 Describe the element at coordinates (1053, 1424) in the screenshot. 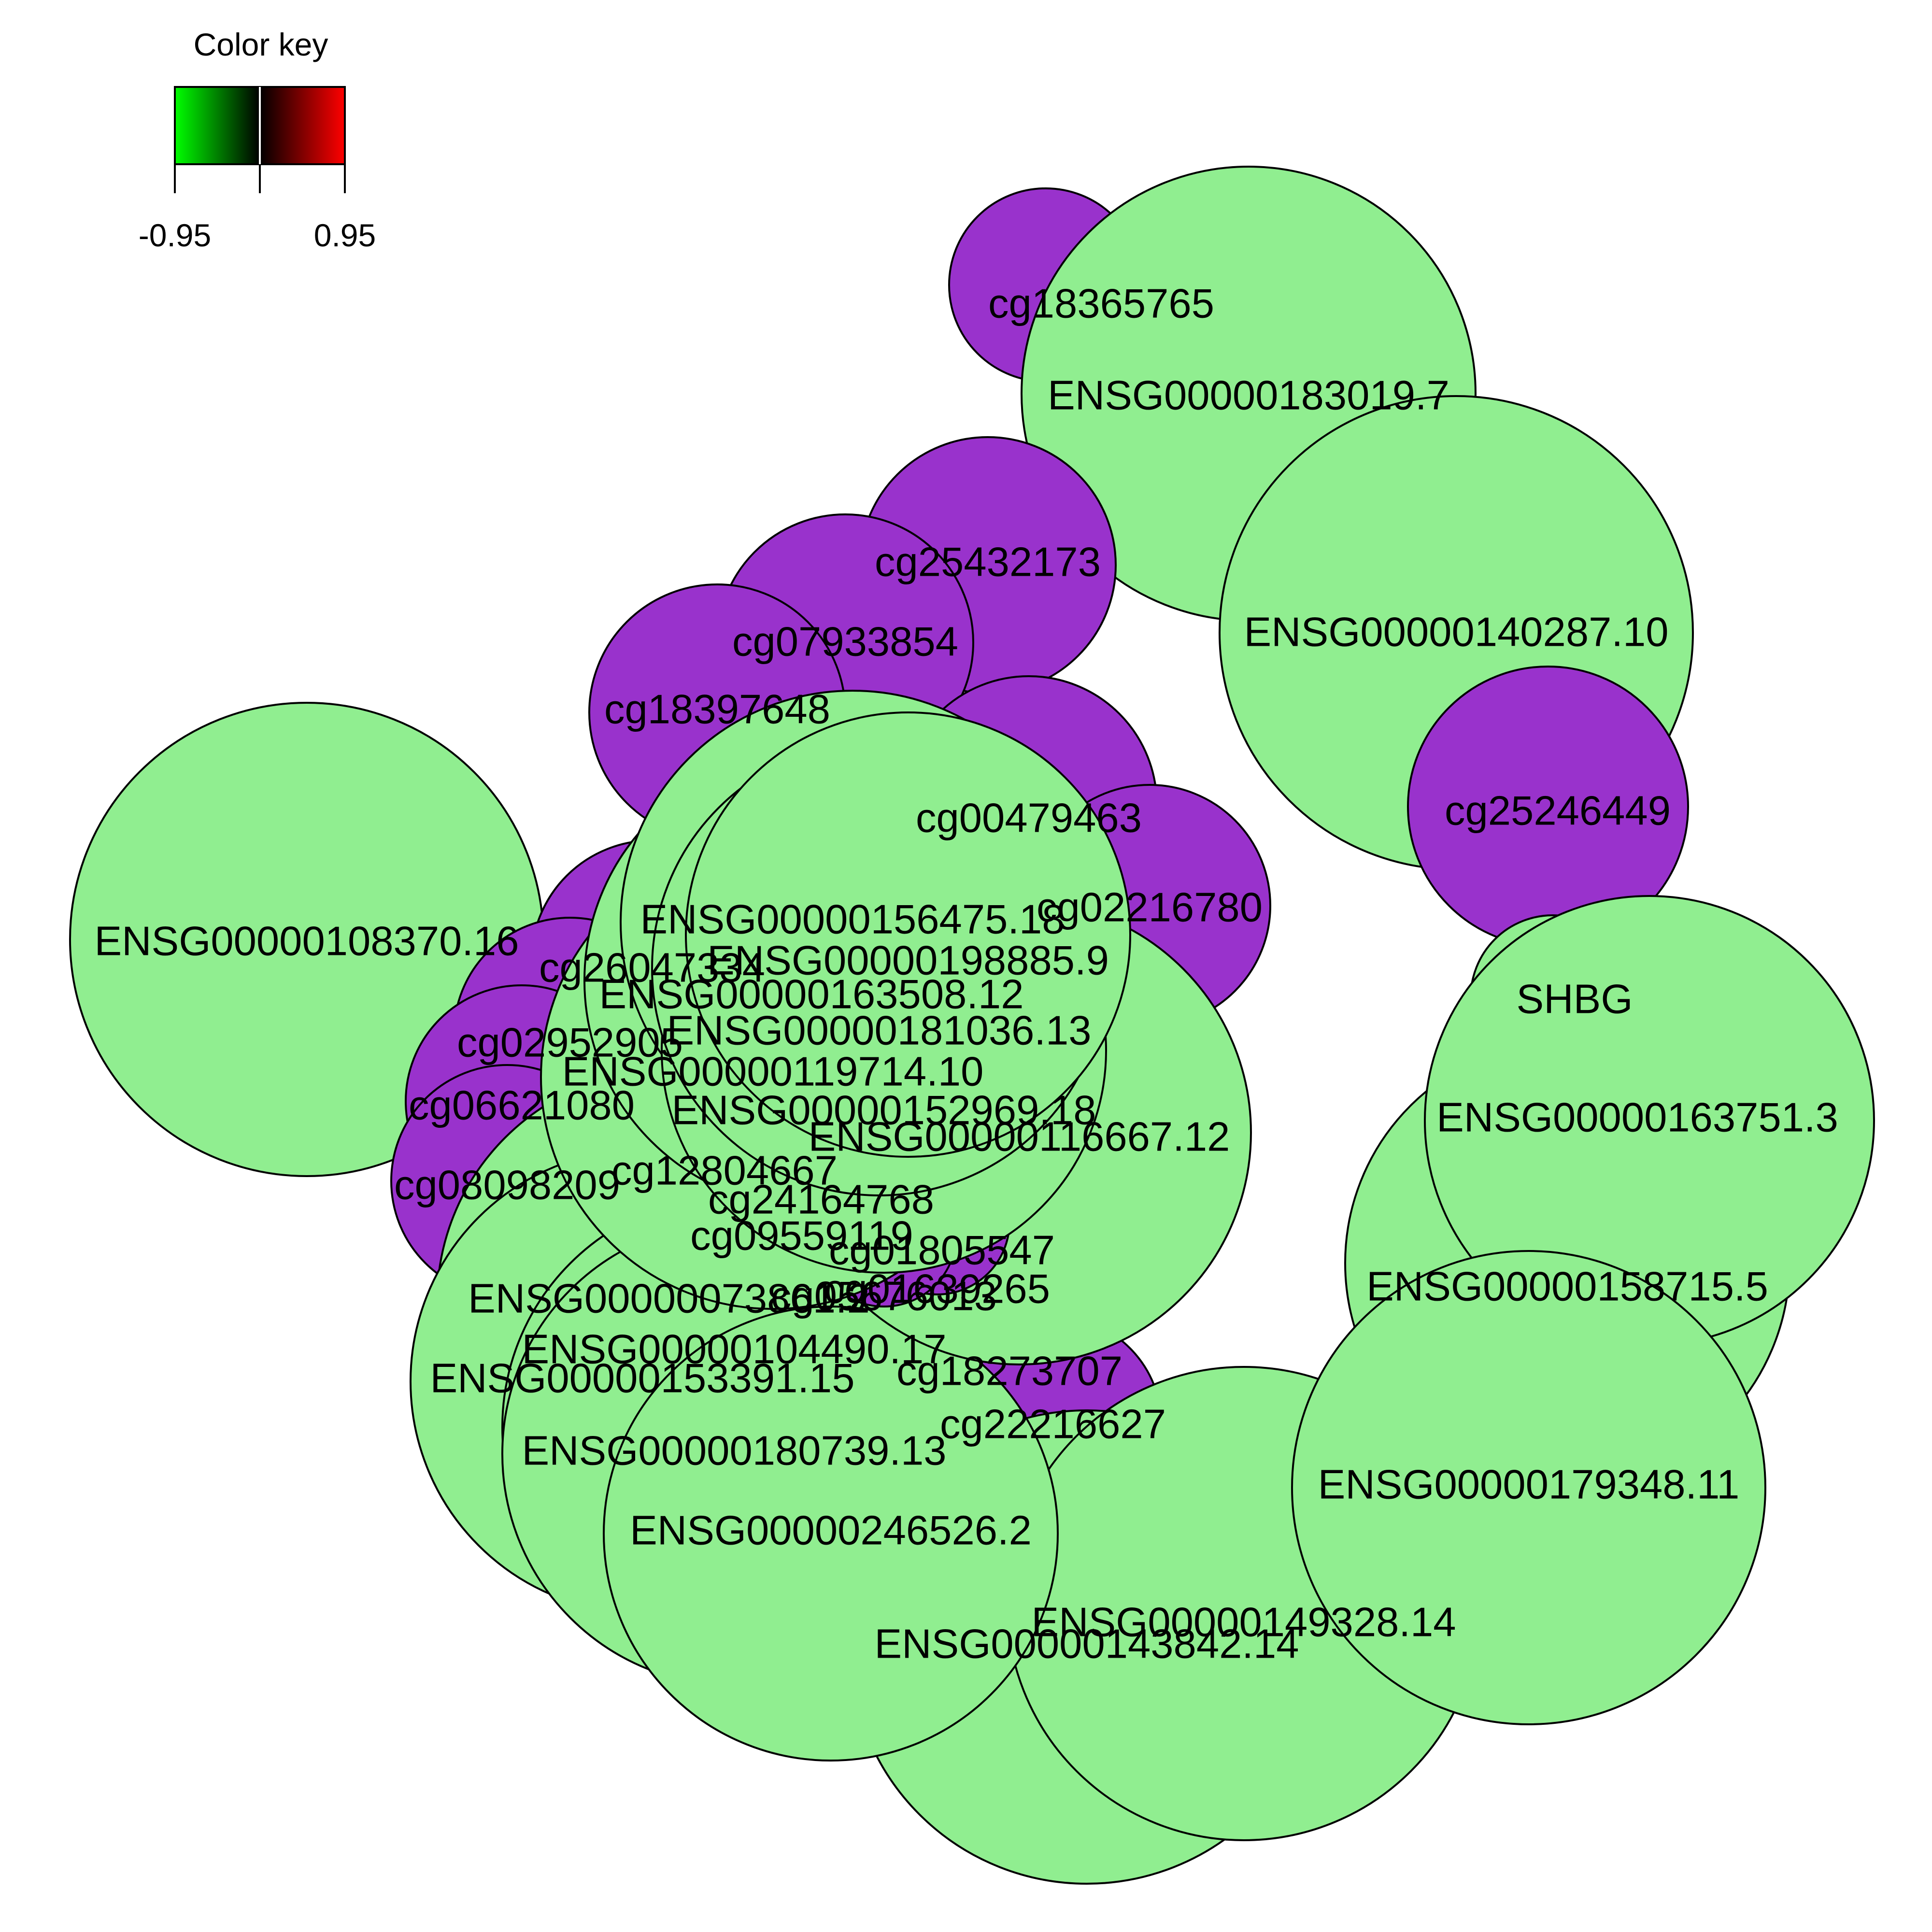

I see `node-label-cg22216627: cg22216627` at that location.